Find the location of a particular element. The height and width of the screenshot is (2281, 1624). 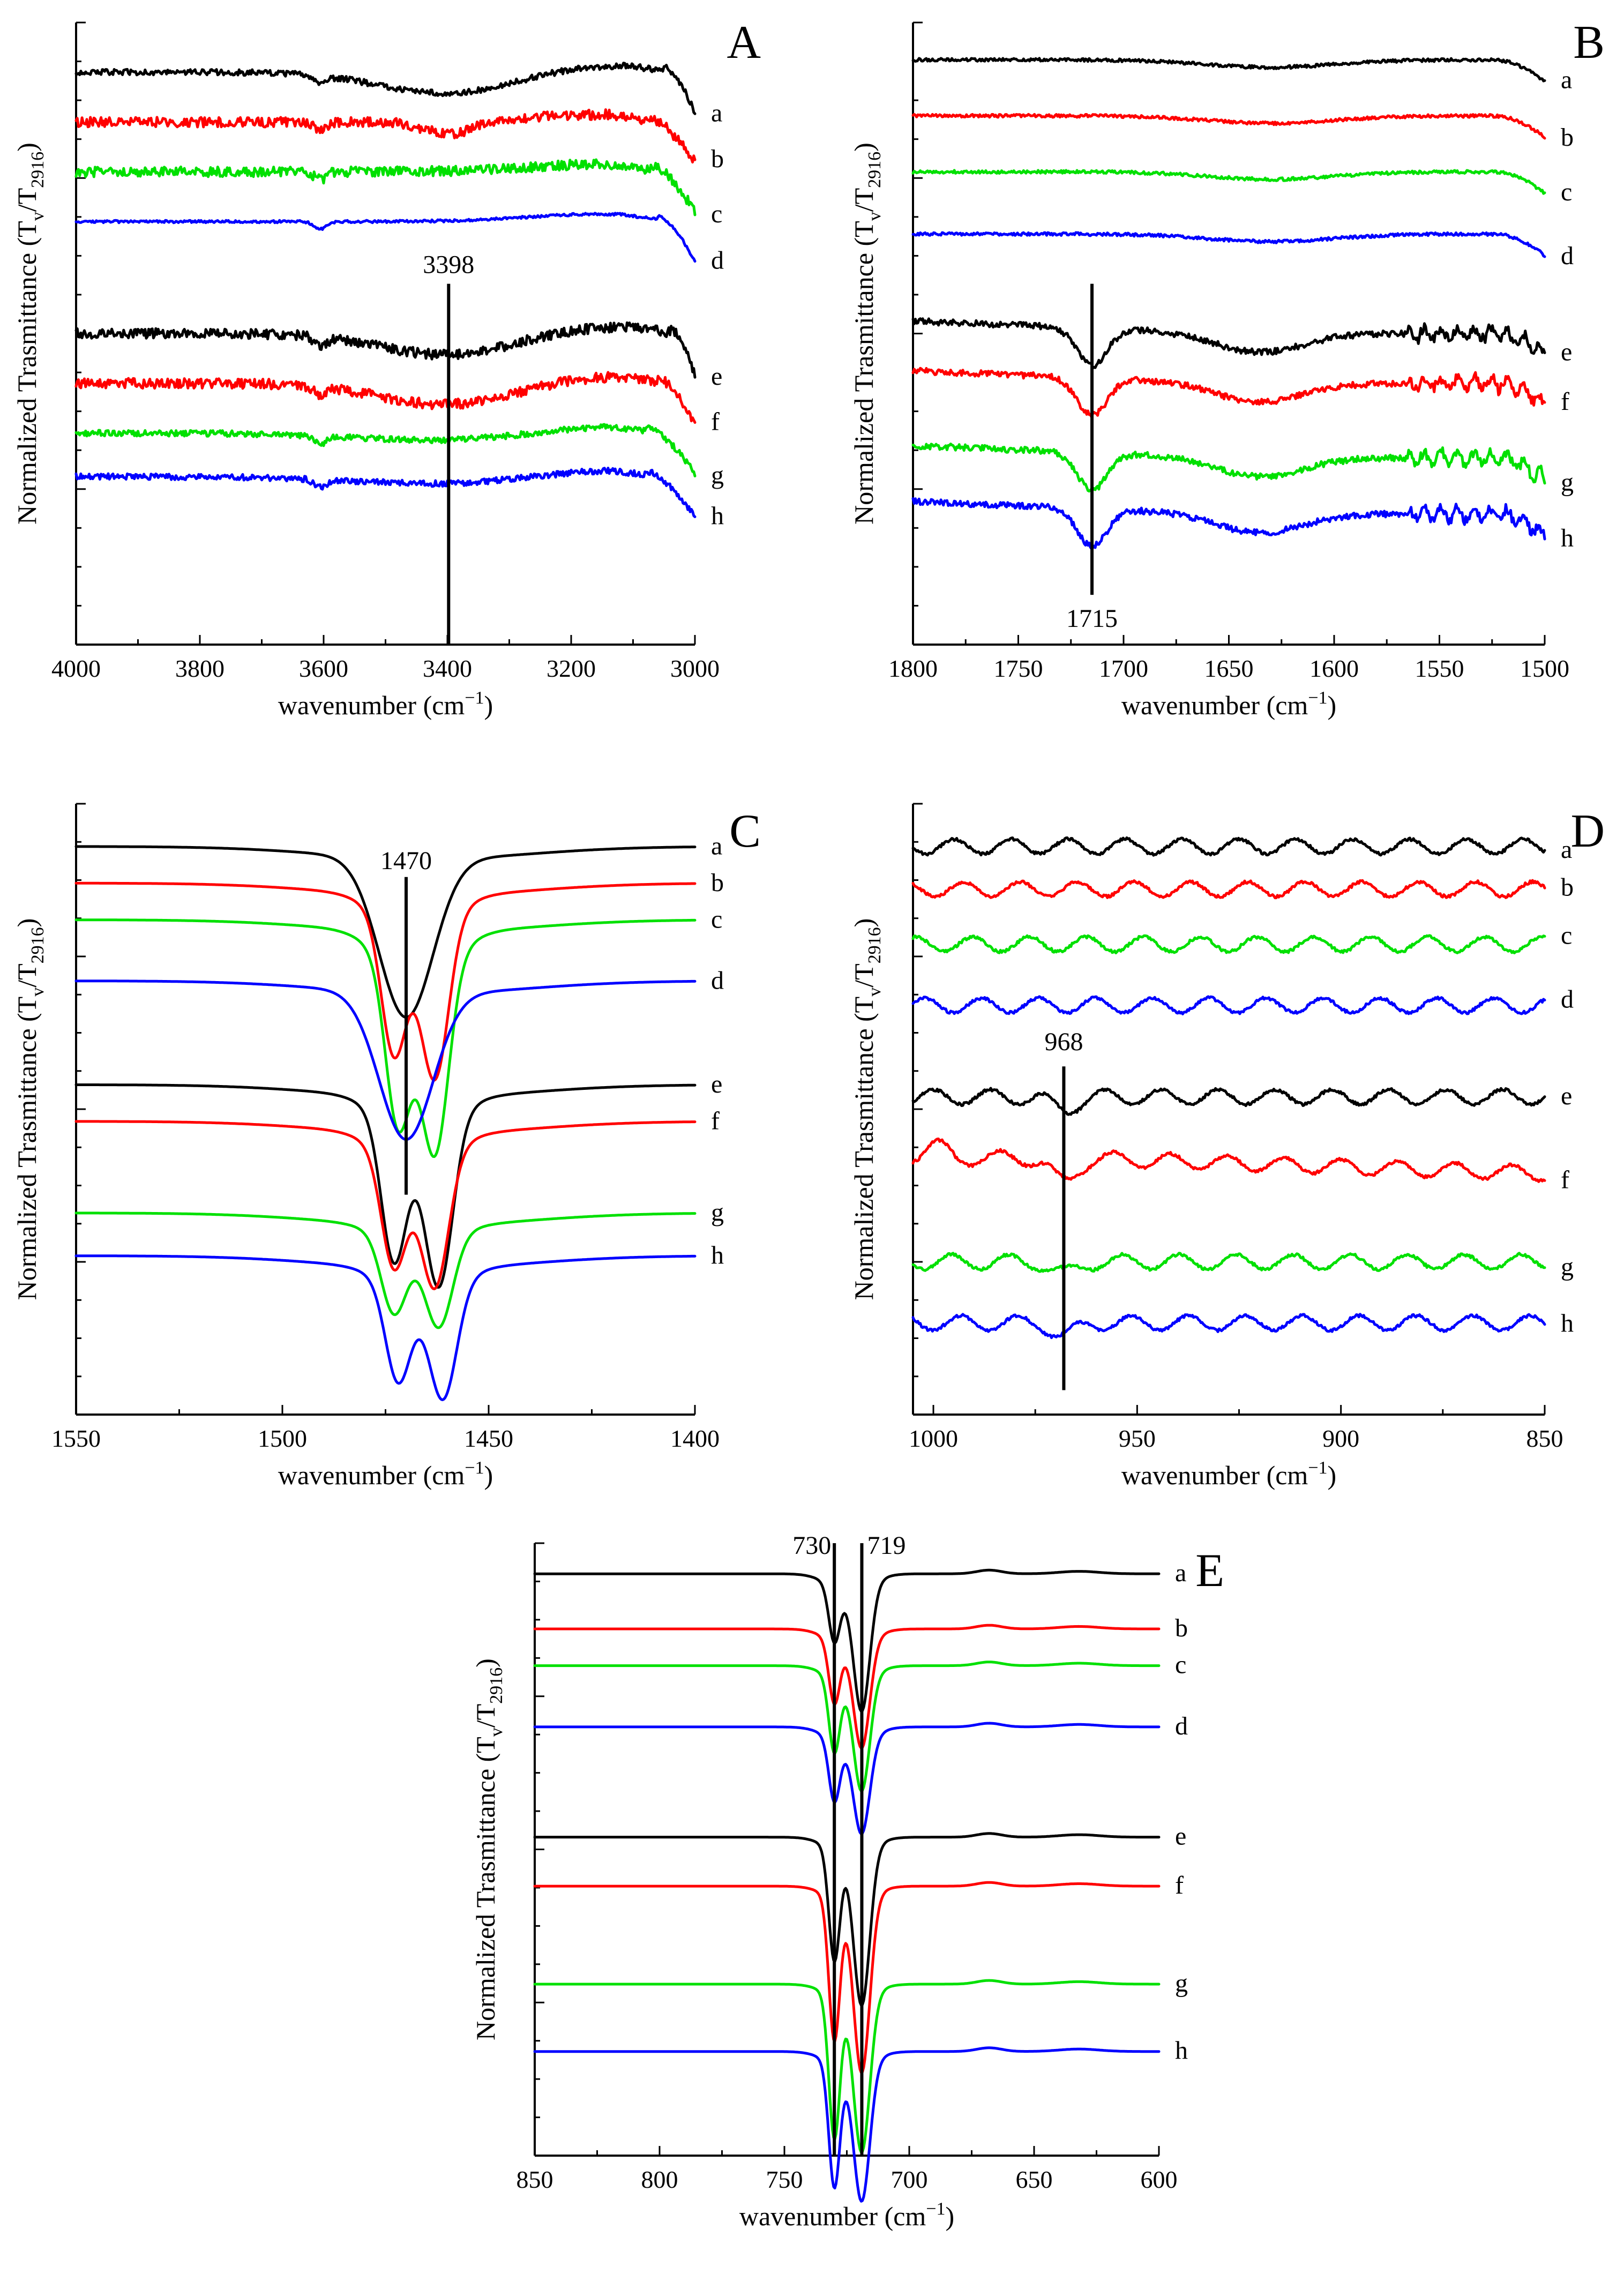

x-tick-label: 950 is located at coordinates (1137, 1438).